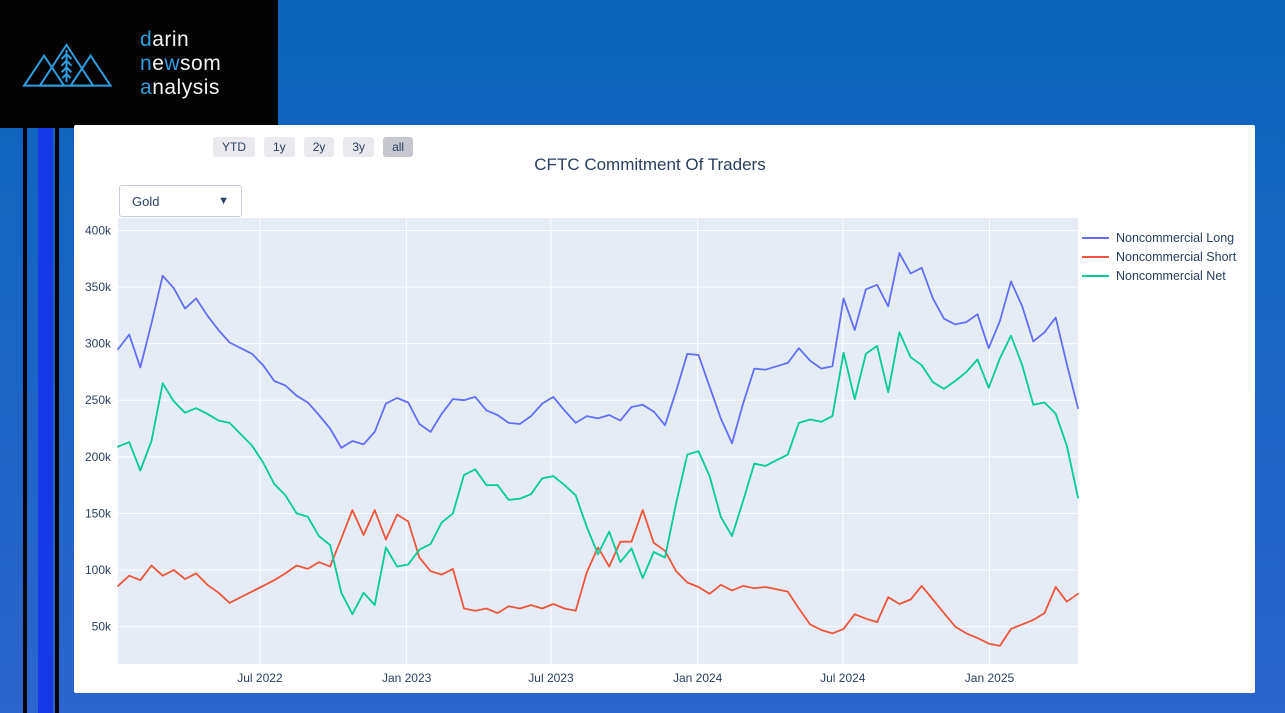 This screenshot has height=713, width=1285. Describe the element at coordinates (359, 147) in the screenshot. I see `range-button-3y: 3y` at that location.